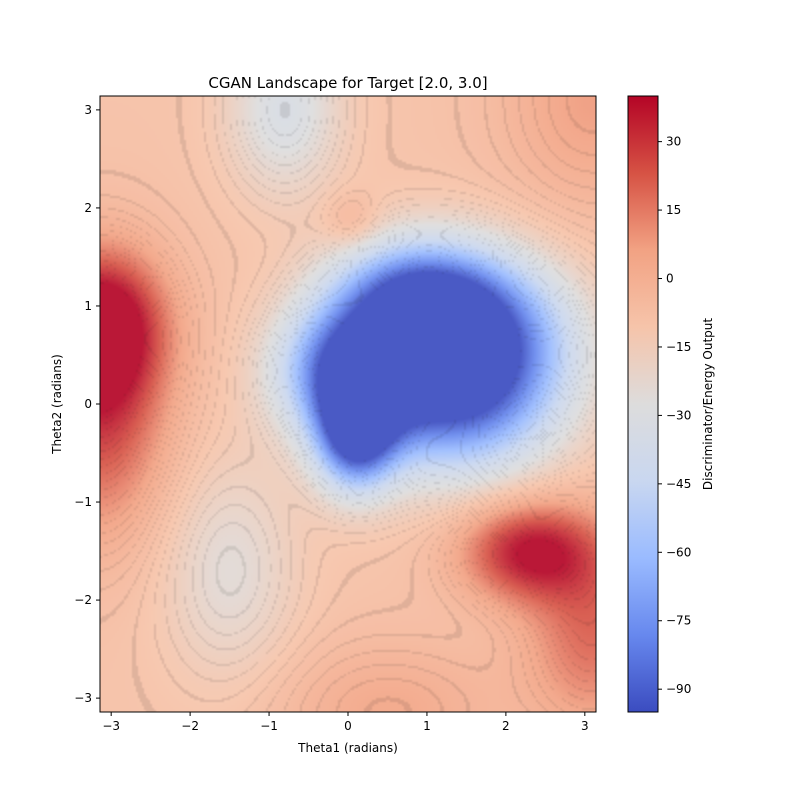 Image resolution: width=800 pixels, height=800 pixels. I want to click on x-tick-label: 3, so click(585, 726).